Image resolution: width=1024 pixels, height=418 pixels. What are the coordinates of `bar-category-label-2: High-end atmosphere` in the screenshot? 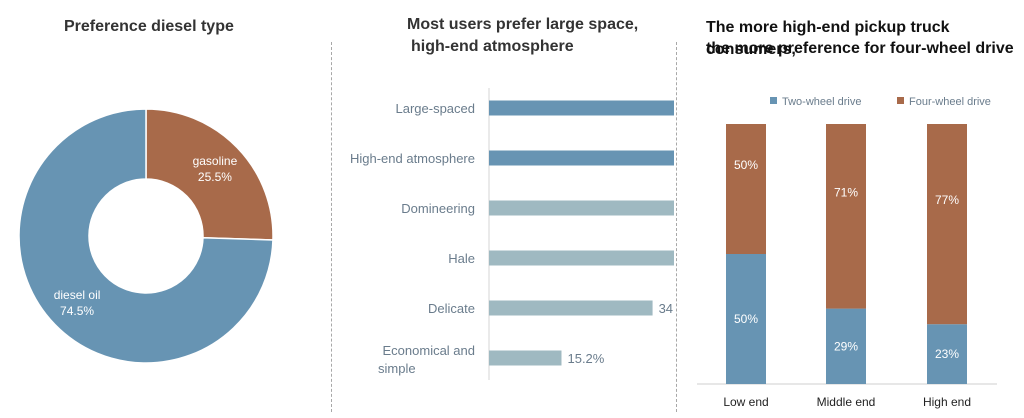 It's located at (412, 158).